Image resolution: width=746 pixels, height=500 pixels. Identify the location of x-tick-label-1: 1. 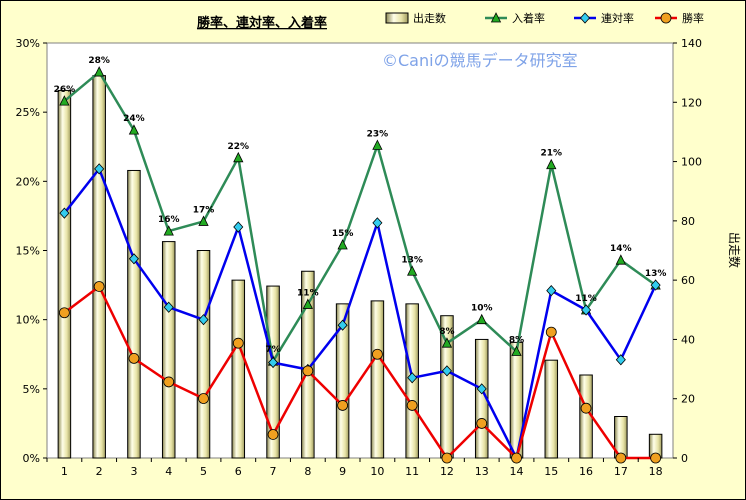
(64, 471).